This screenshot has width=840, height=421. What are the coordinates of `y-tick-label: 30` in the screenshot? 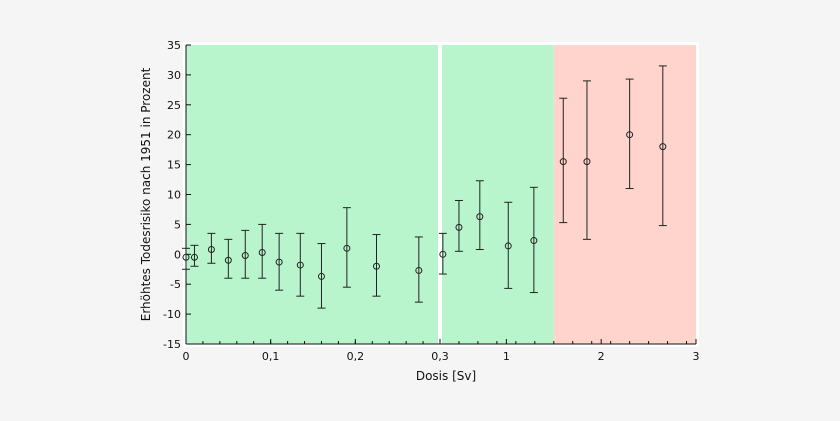 It's located at (174, 75).